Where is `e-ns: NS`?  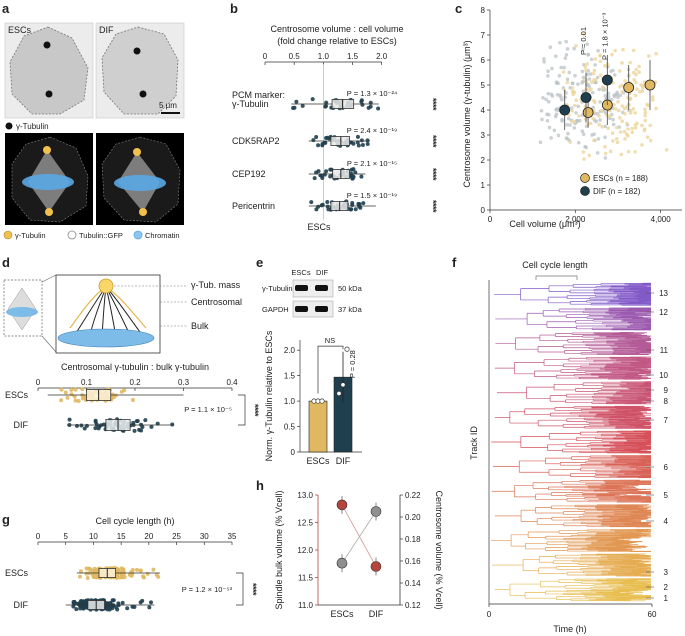
e-ns: NS is located at coordinates (330, 340).